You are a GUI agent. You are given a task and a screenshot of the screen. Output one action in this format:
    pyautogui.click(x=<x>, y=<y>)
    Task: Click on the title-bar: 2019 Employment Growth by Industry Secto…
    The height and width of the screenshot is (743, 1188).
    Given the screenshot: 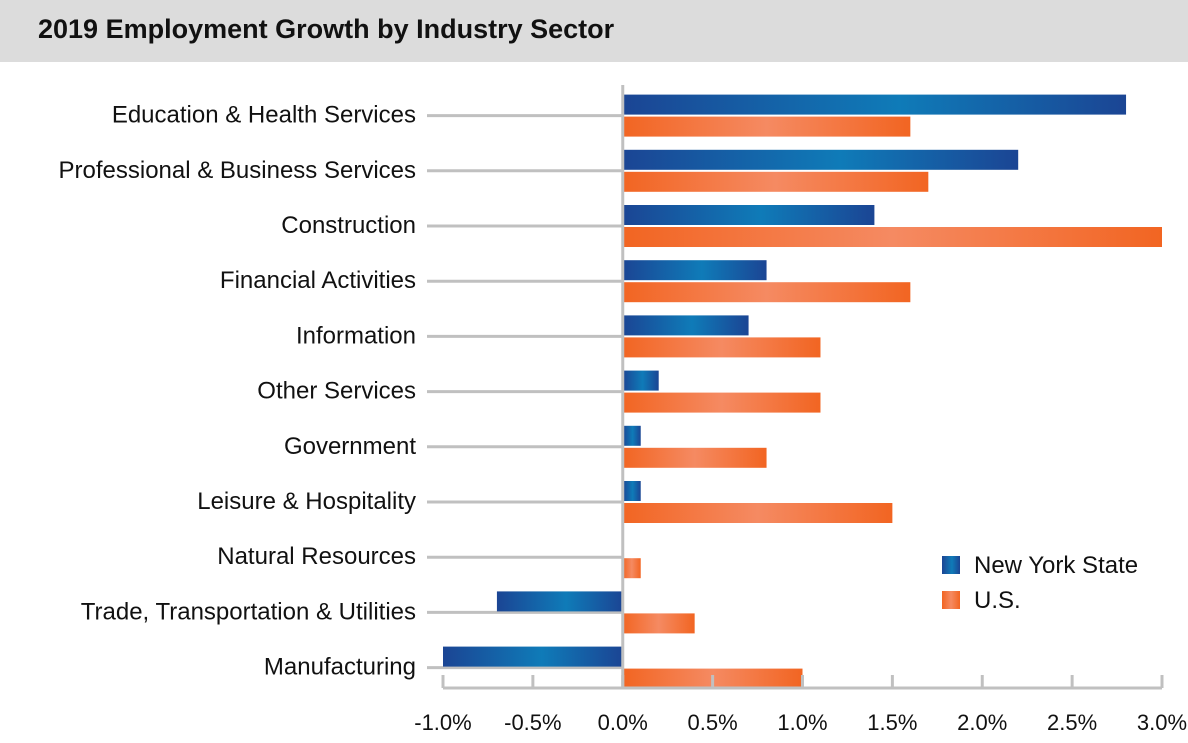 What is the action you would take?
    pyautogui.click(x=594, y=31)
    